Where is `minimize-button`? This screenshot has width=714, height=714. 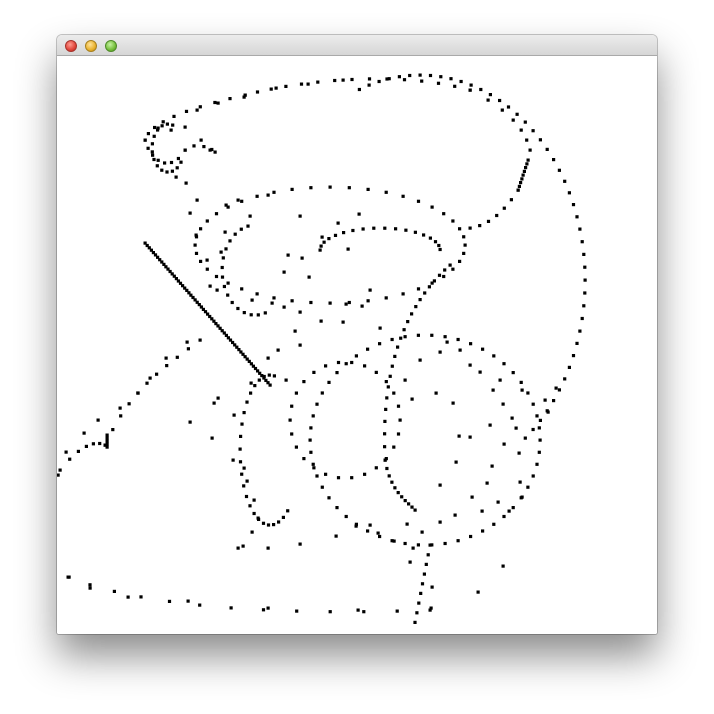 minimize-button is located at coordinates (91, 46).